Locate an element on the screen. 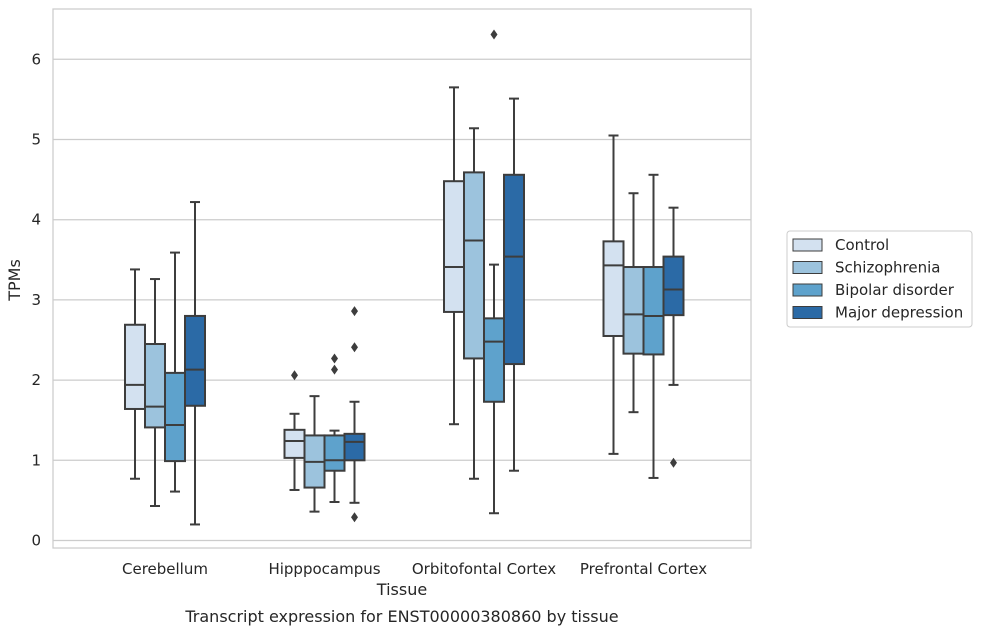 This screenshot has height=634, width=983. y-tick-label: 4 is located at coordinates (36, 220).